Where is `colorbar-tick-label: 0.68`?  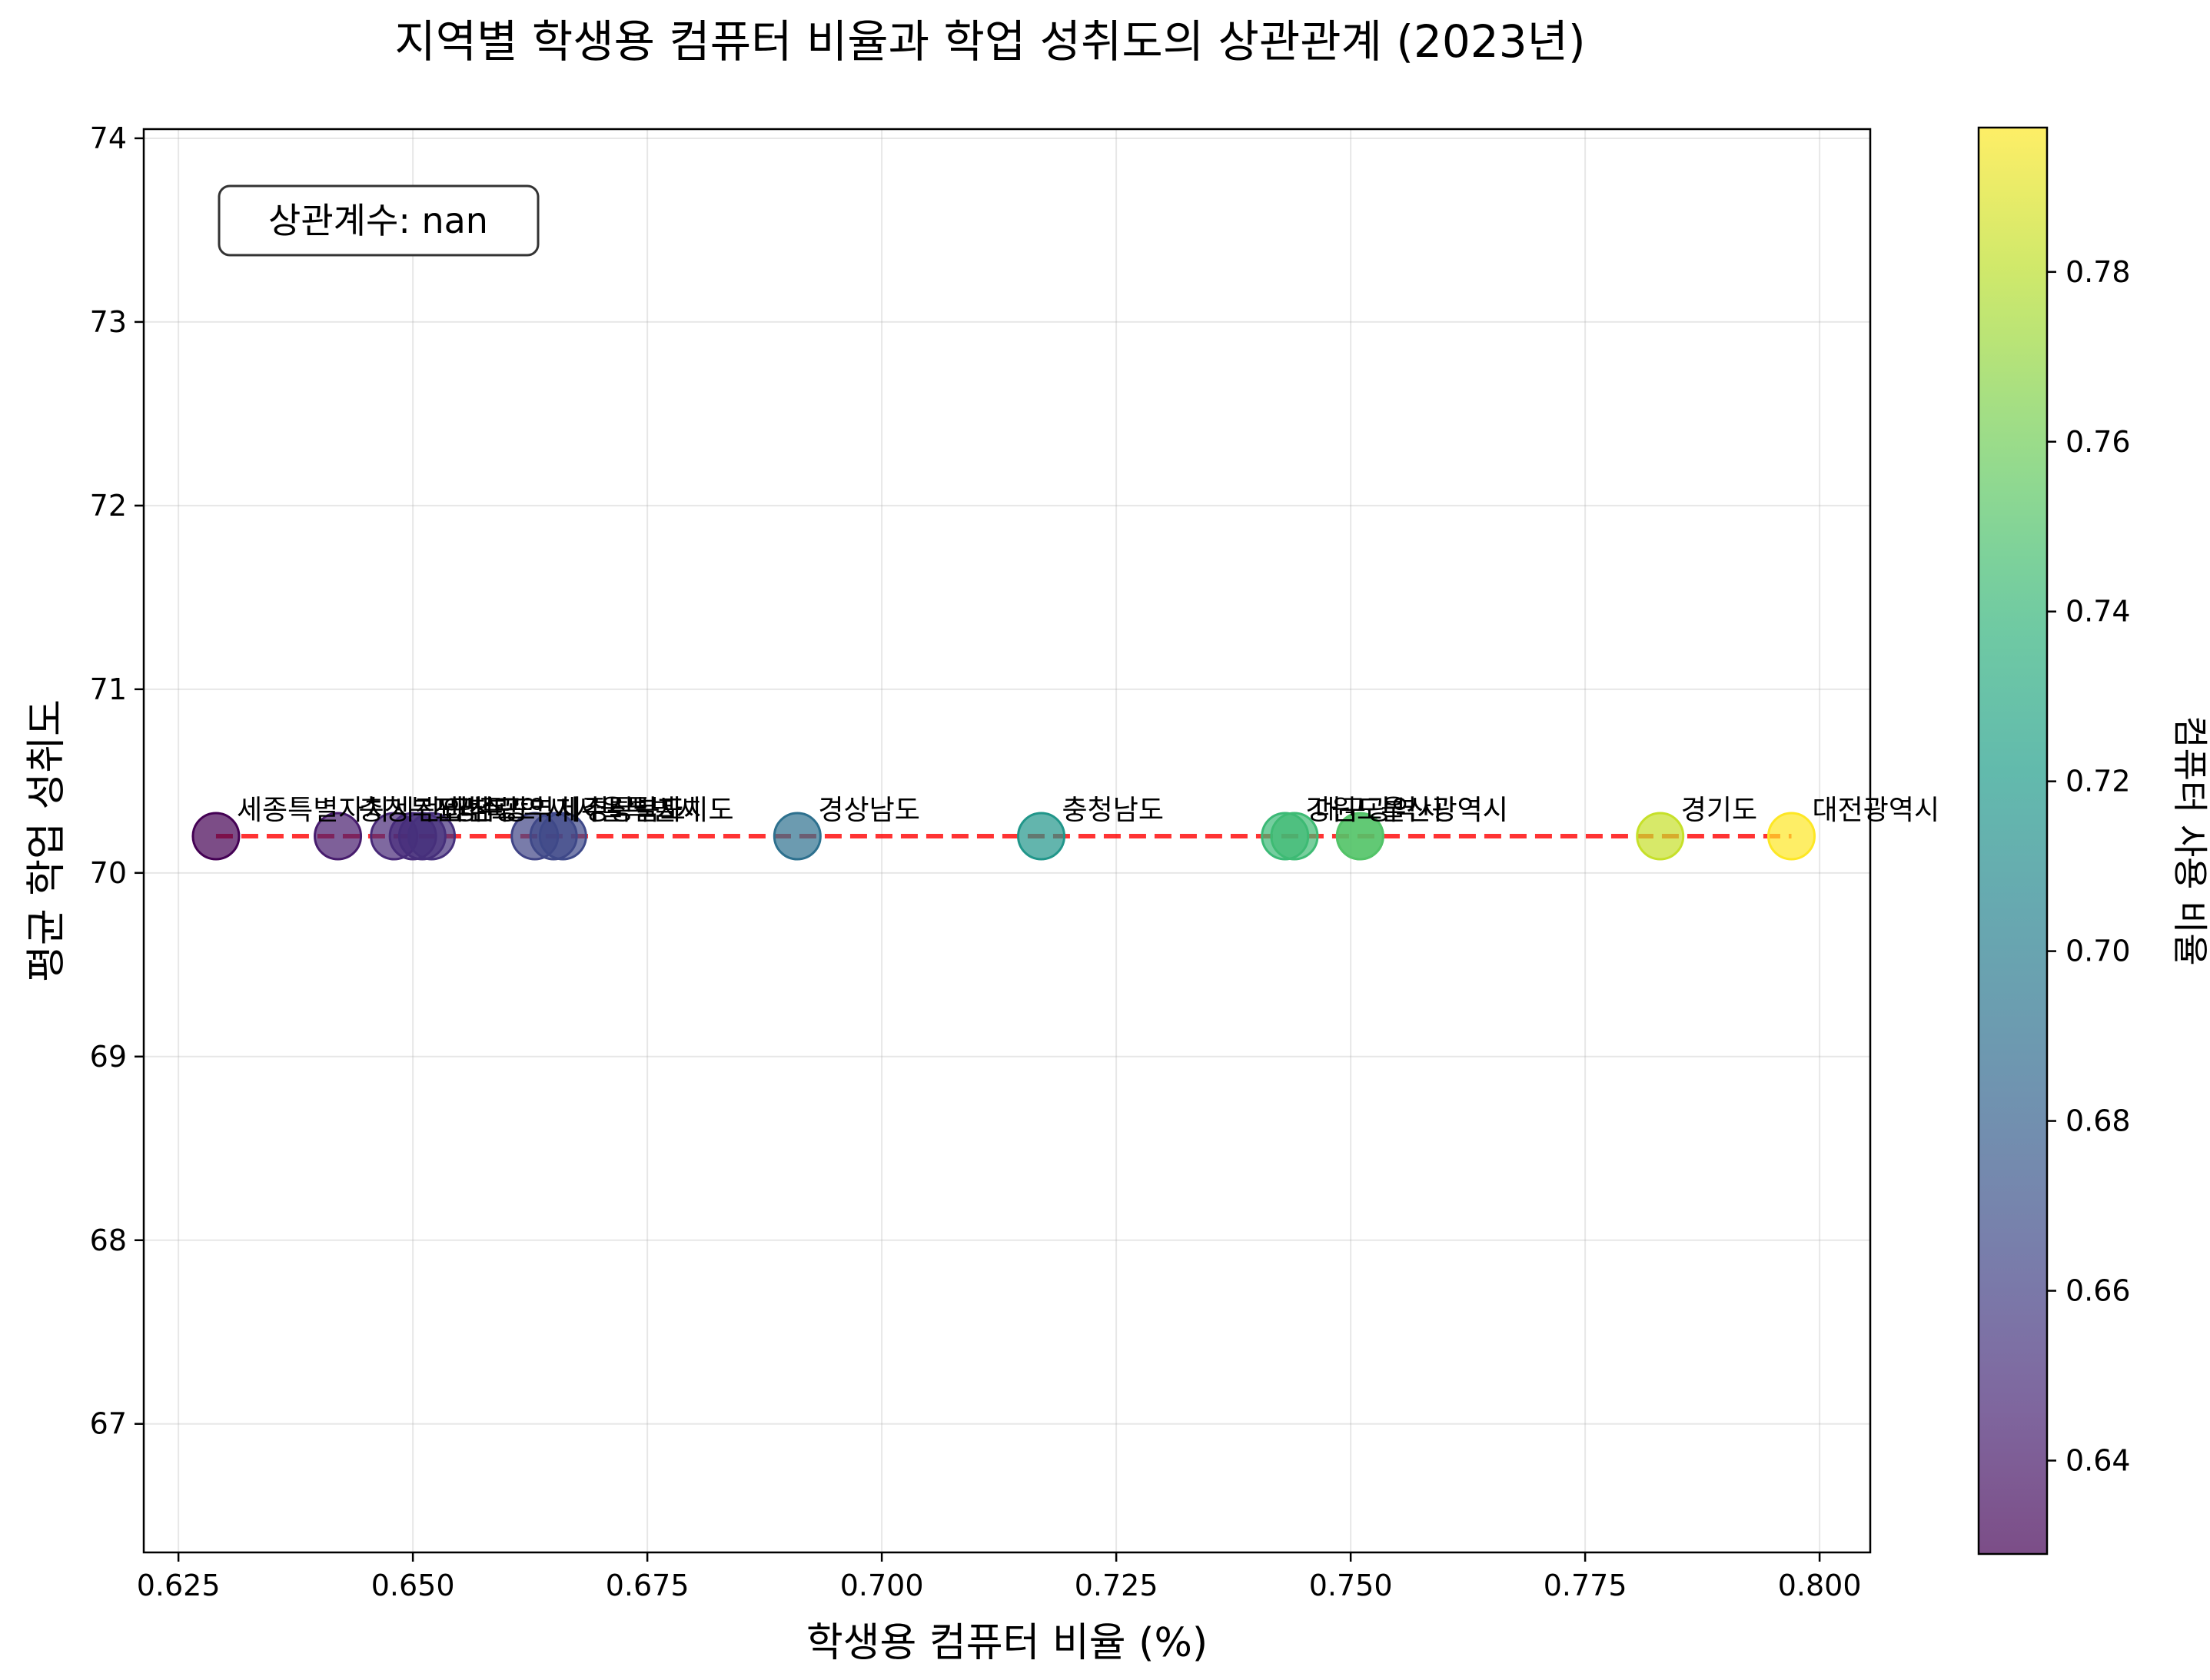 colorbar-tick-label: 0.68 is located at coordinates (2098, 1121).